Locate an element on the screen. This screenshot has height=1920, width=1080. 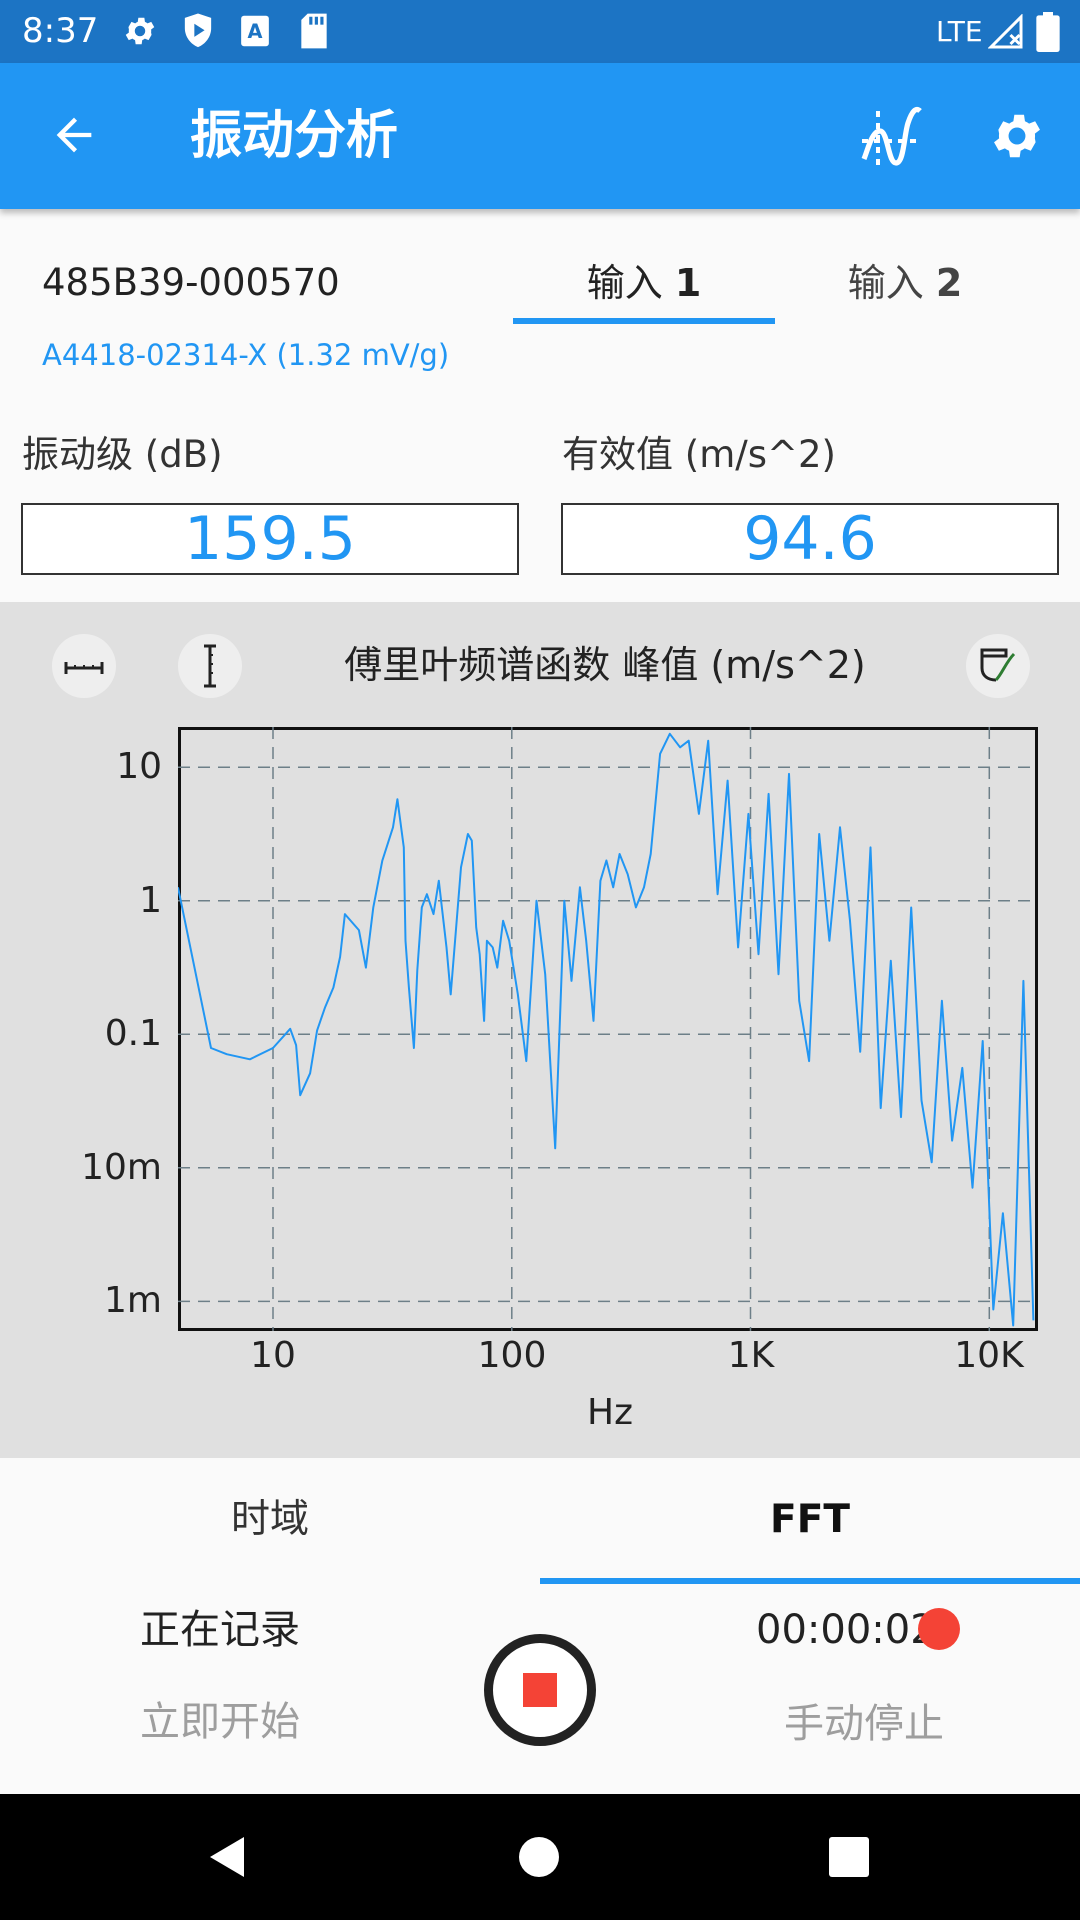
view-tab-indicator is located at coordinates (810, 1581).